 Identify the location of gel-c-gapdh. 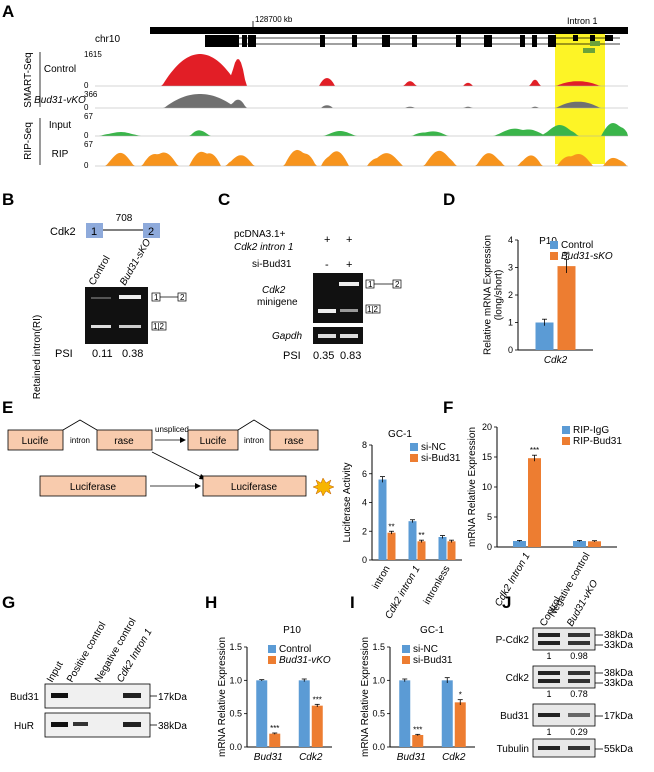
(338, 335).